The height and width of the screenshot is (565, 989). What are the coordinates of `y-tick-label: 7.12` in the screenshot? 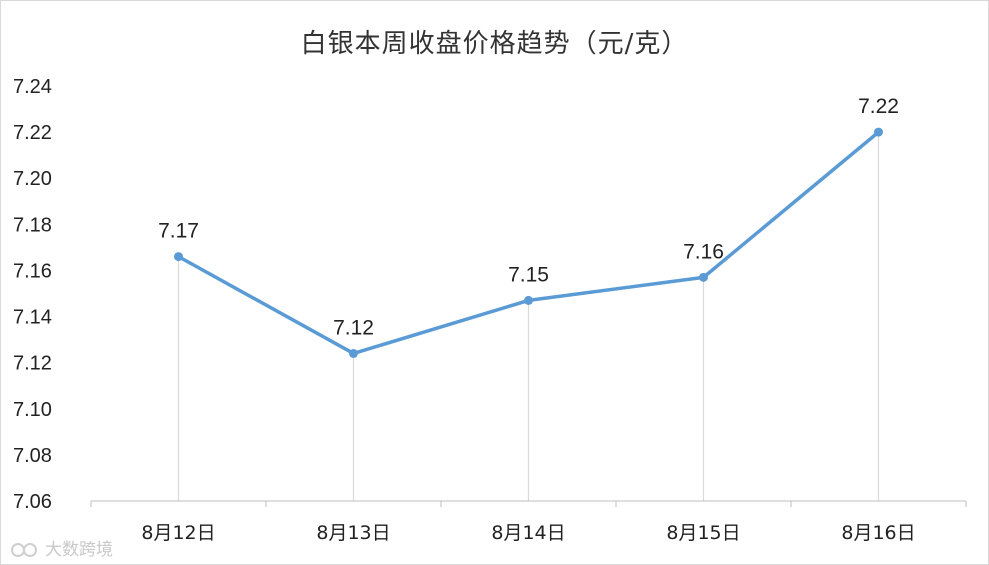 It's located at (32, 364).